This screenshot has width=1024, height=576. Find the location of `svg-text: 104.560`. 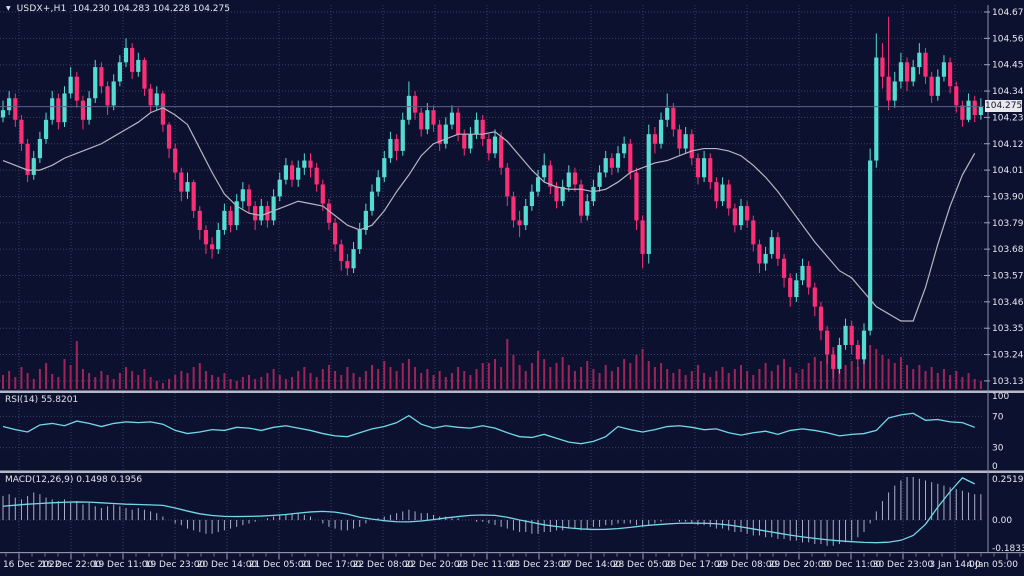

svg-text: 104.560 is located at coordinates (1008, 39).